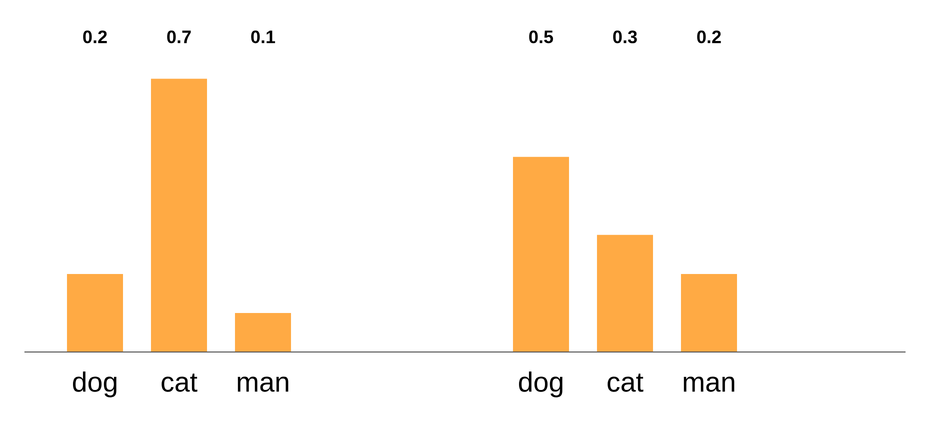  Describe the element at coordinates (263, 37) in the screenshot. I see `data-label: 0.1` at that location.